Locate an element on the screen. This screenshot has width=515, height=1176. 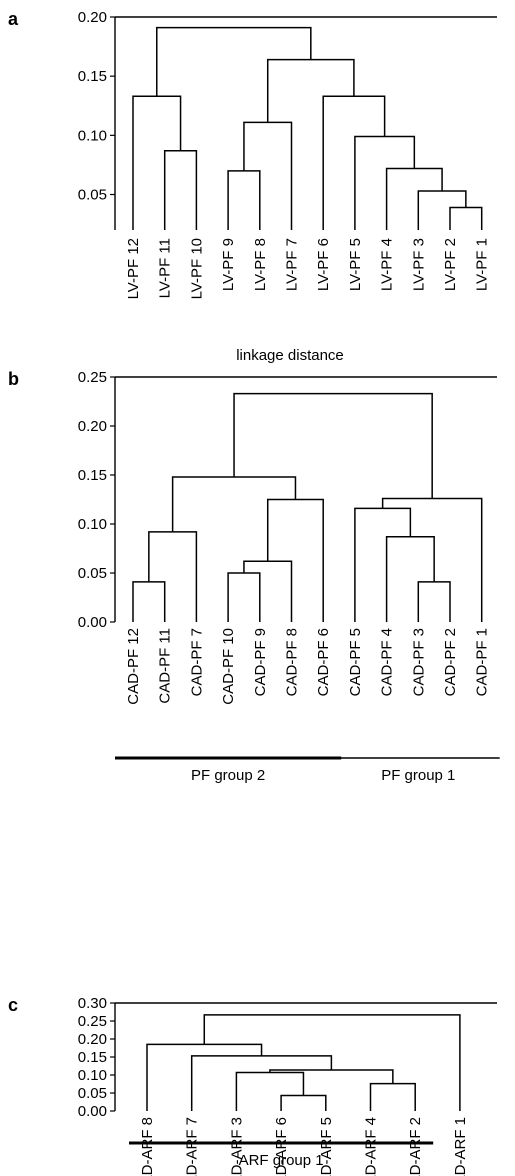
leaf-label: CAD-ARF 3 is located at coordinates (236, 1146).